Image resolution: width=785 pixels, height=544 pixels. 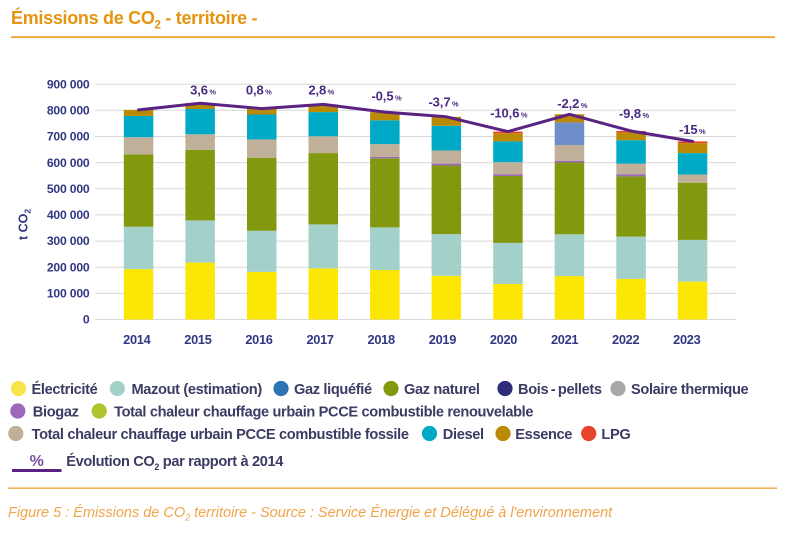 What do you see at coordinates (68, 294) in the screenshot?
I see `svg-text: 100 000` at bounding box center [68, 294].